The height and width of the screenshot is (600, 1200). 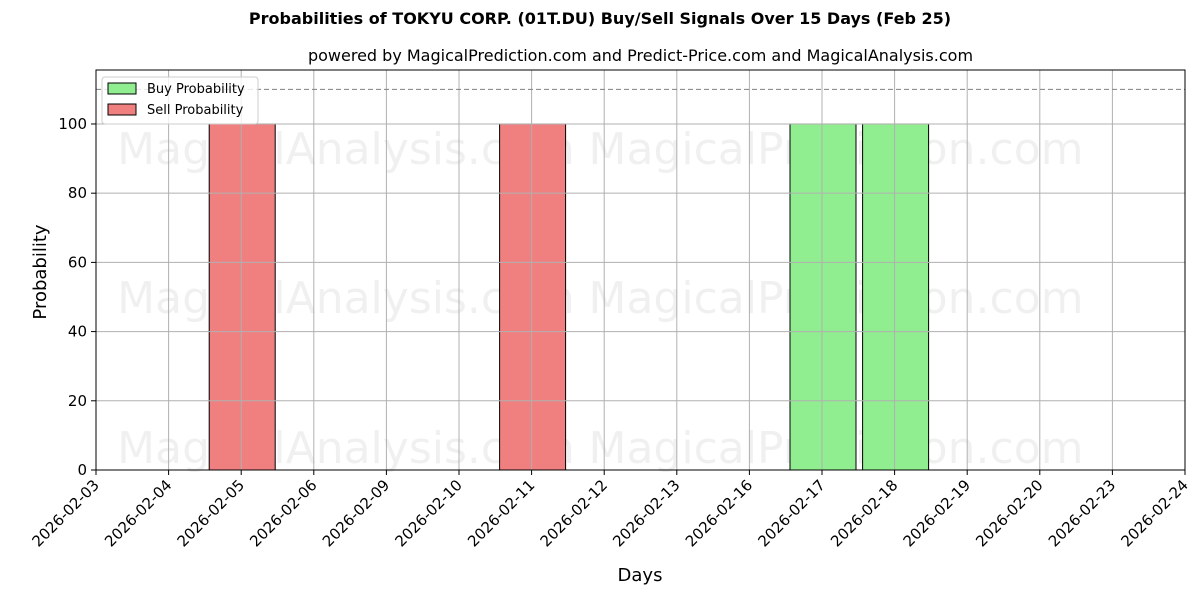 What do you see at coordinates (646, 513) in the screenshot?
I see `x-tick-label: 2026-02-13` at bounding box center [646, 513].